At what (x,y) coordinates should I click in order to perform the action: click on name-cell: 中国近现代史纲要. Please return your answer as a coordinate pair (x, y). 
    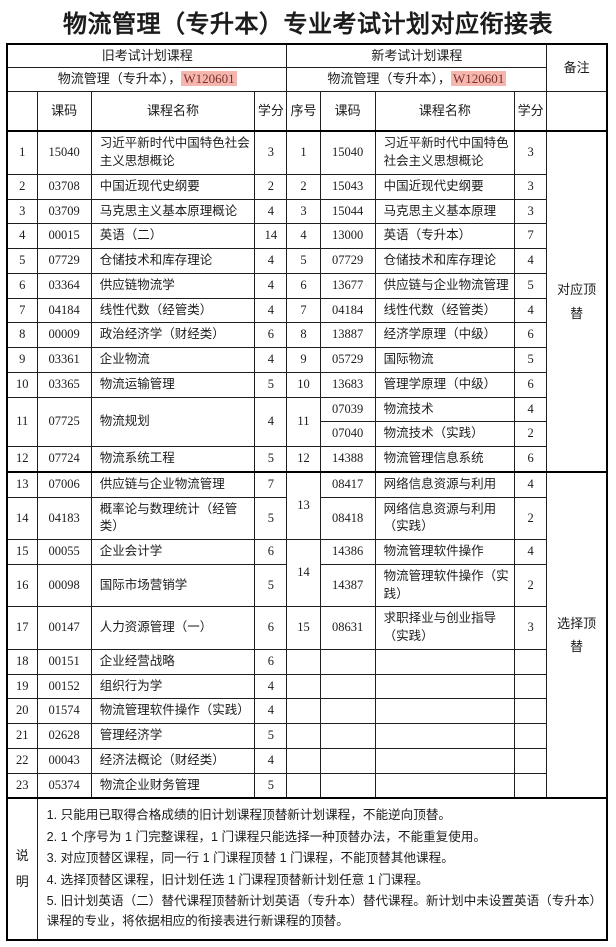
    Looking at the image, I should click on (173, 186).